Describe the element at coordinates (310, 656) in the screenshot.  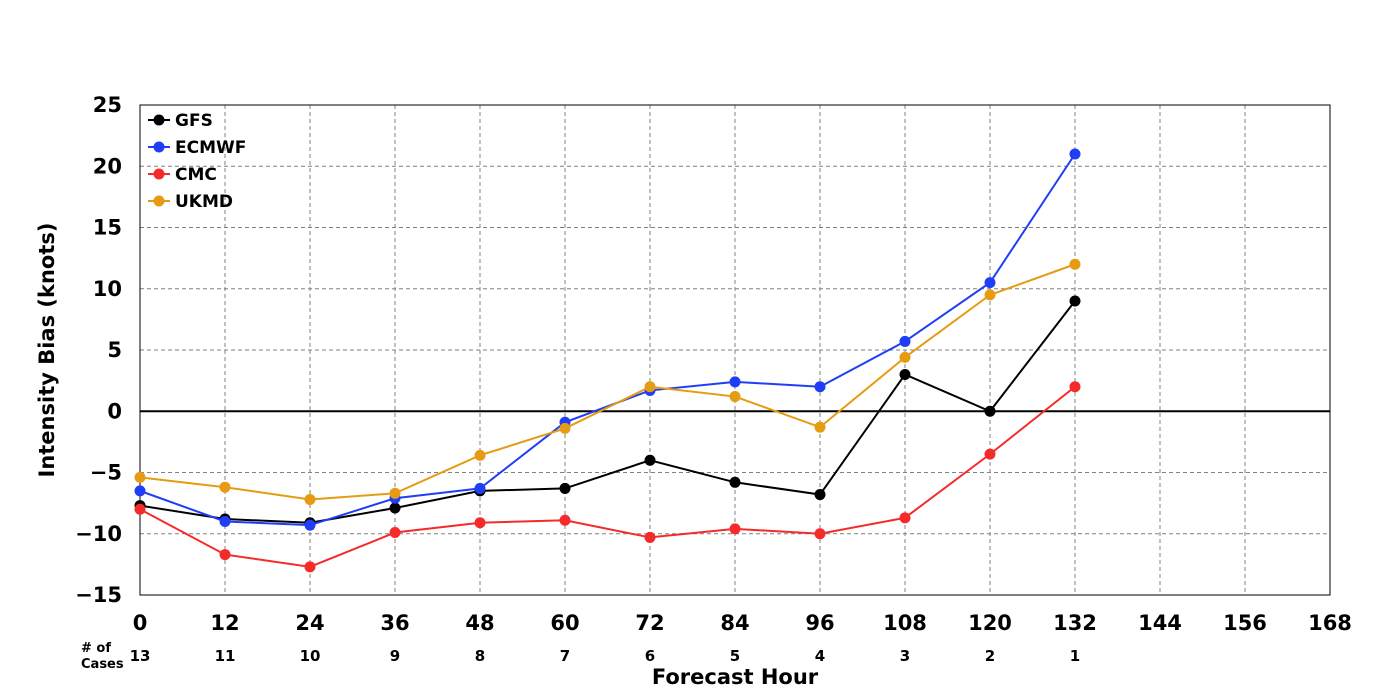
I see `case-count-label: 10` at that location.